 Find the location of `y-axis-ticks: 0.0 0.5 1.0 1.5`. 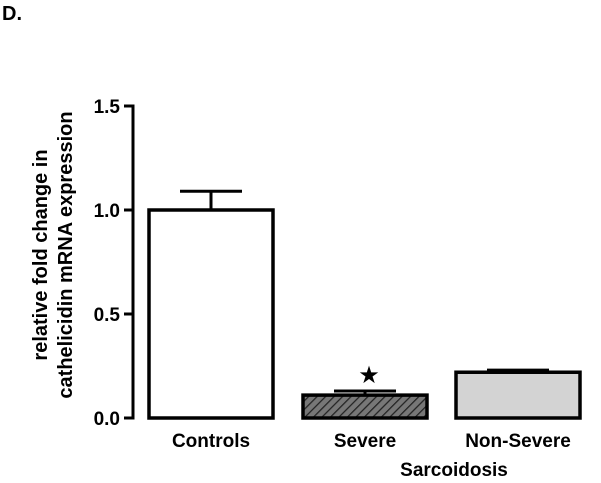

y-axis-ticks: 0.0 0.5 1.0 1.5 is located at coordinates (113, 263).